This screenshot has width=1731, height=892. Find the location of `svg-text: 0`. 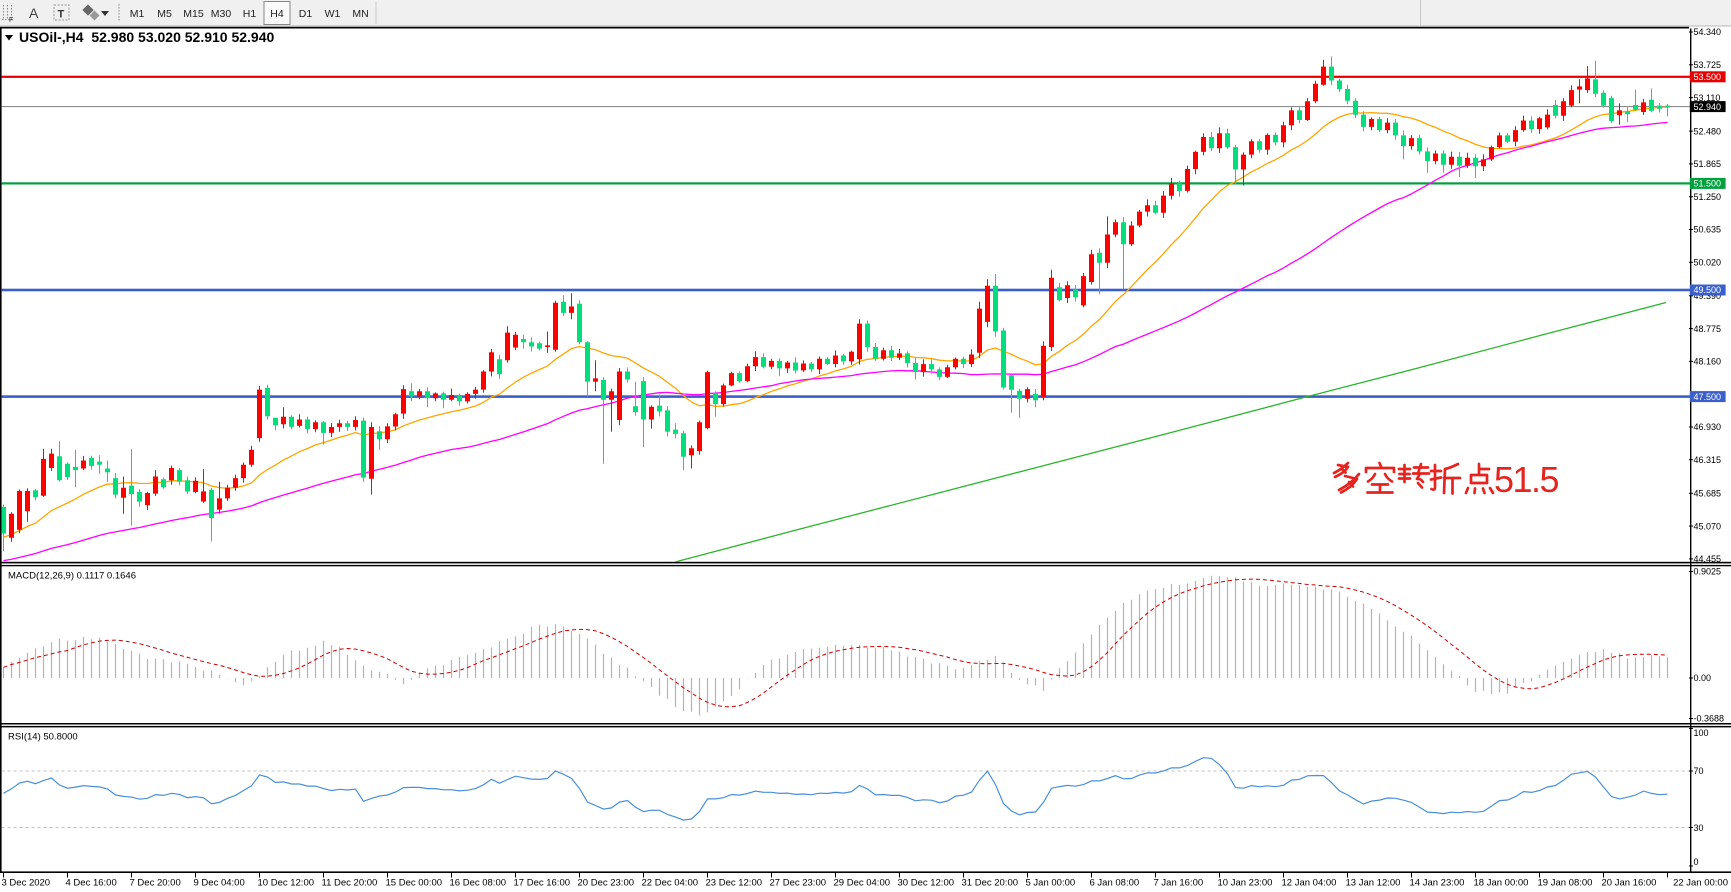

svg-text: 0 is located at coordinates (1696, 862).